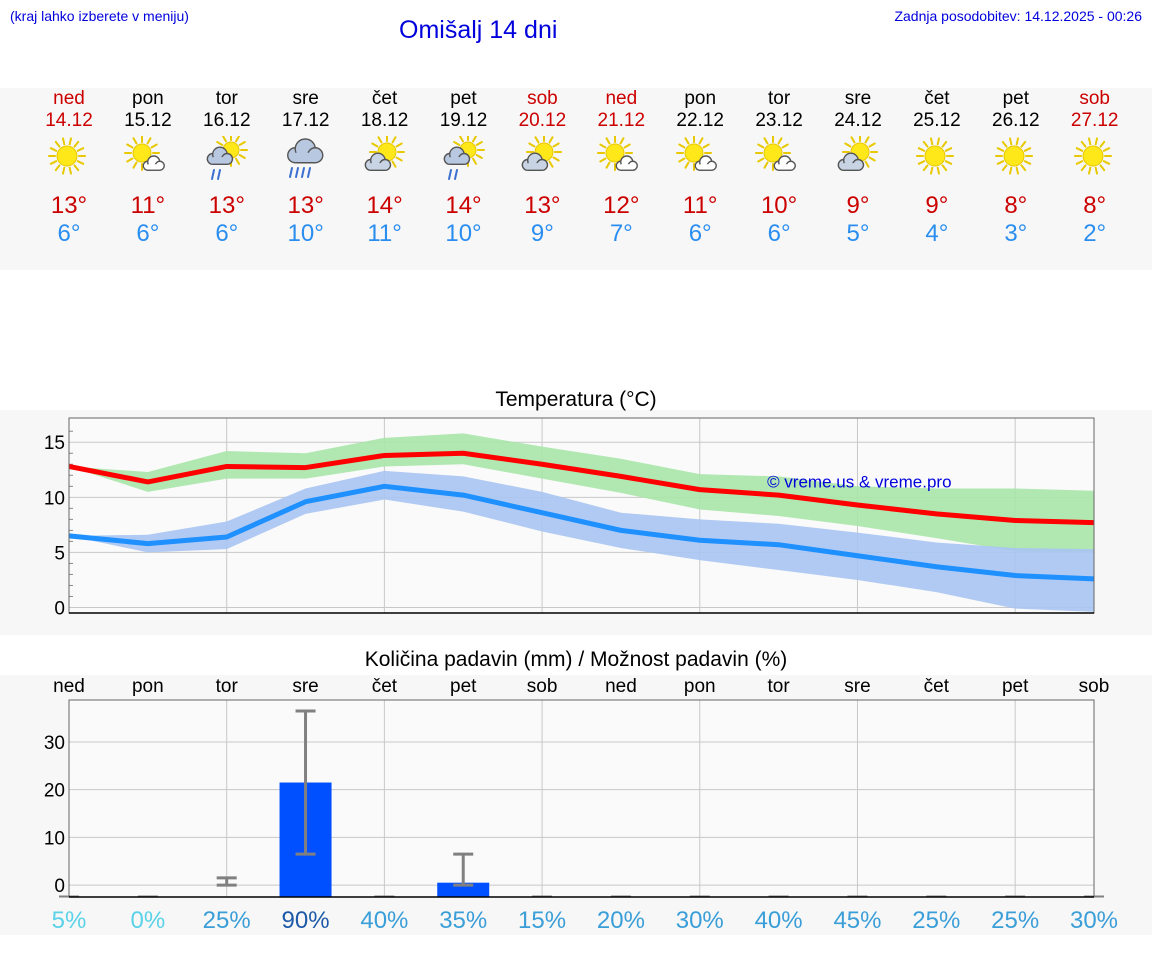 The height and width of the screenshot is (975, 1152). What do you see at coordinates (1094, 120) in the screenshot?
I see `day-date: 27.12` at bounding box center [1094, 120].